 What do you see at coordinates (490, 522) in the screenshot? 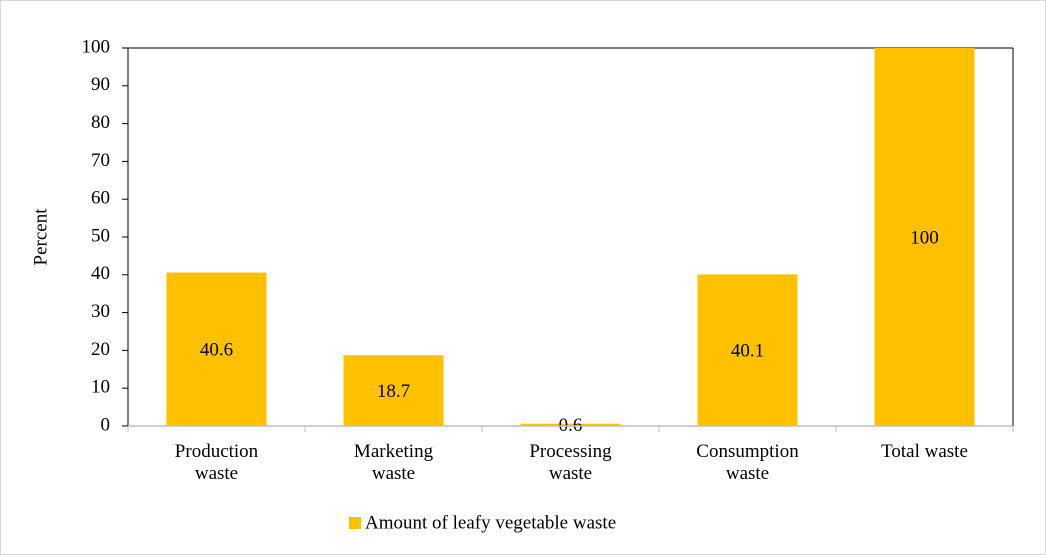
I see `legend-label: Amount of leafy vegetable waste` at bounding box center [490, 522].